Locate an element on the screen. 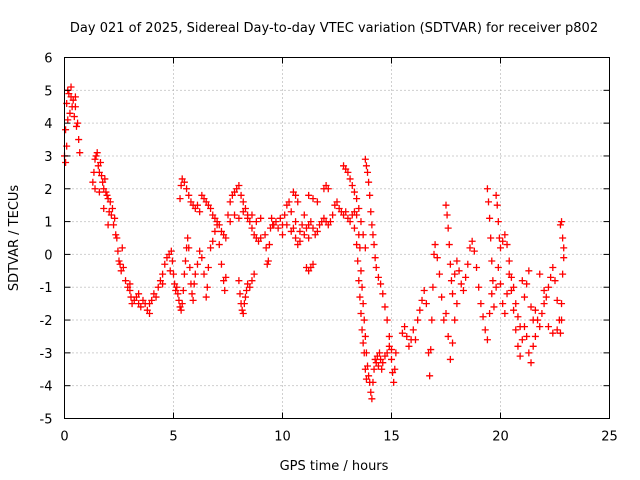  y-tick-label: 5 is located at coordinates (48, 91).